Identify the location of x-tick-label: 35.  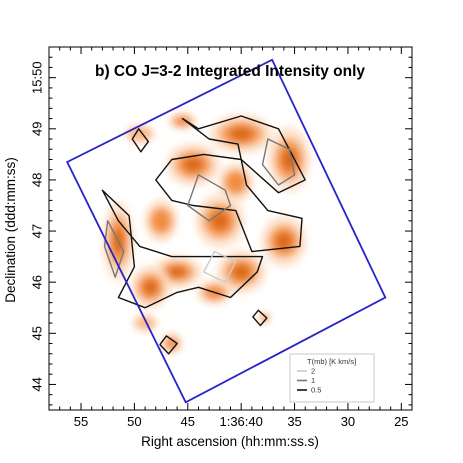
(294, 421).